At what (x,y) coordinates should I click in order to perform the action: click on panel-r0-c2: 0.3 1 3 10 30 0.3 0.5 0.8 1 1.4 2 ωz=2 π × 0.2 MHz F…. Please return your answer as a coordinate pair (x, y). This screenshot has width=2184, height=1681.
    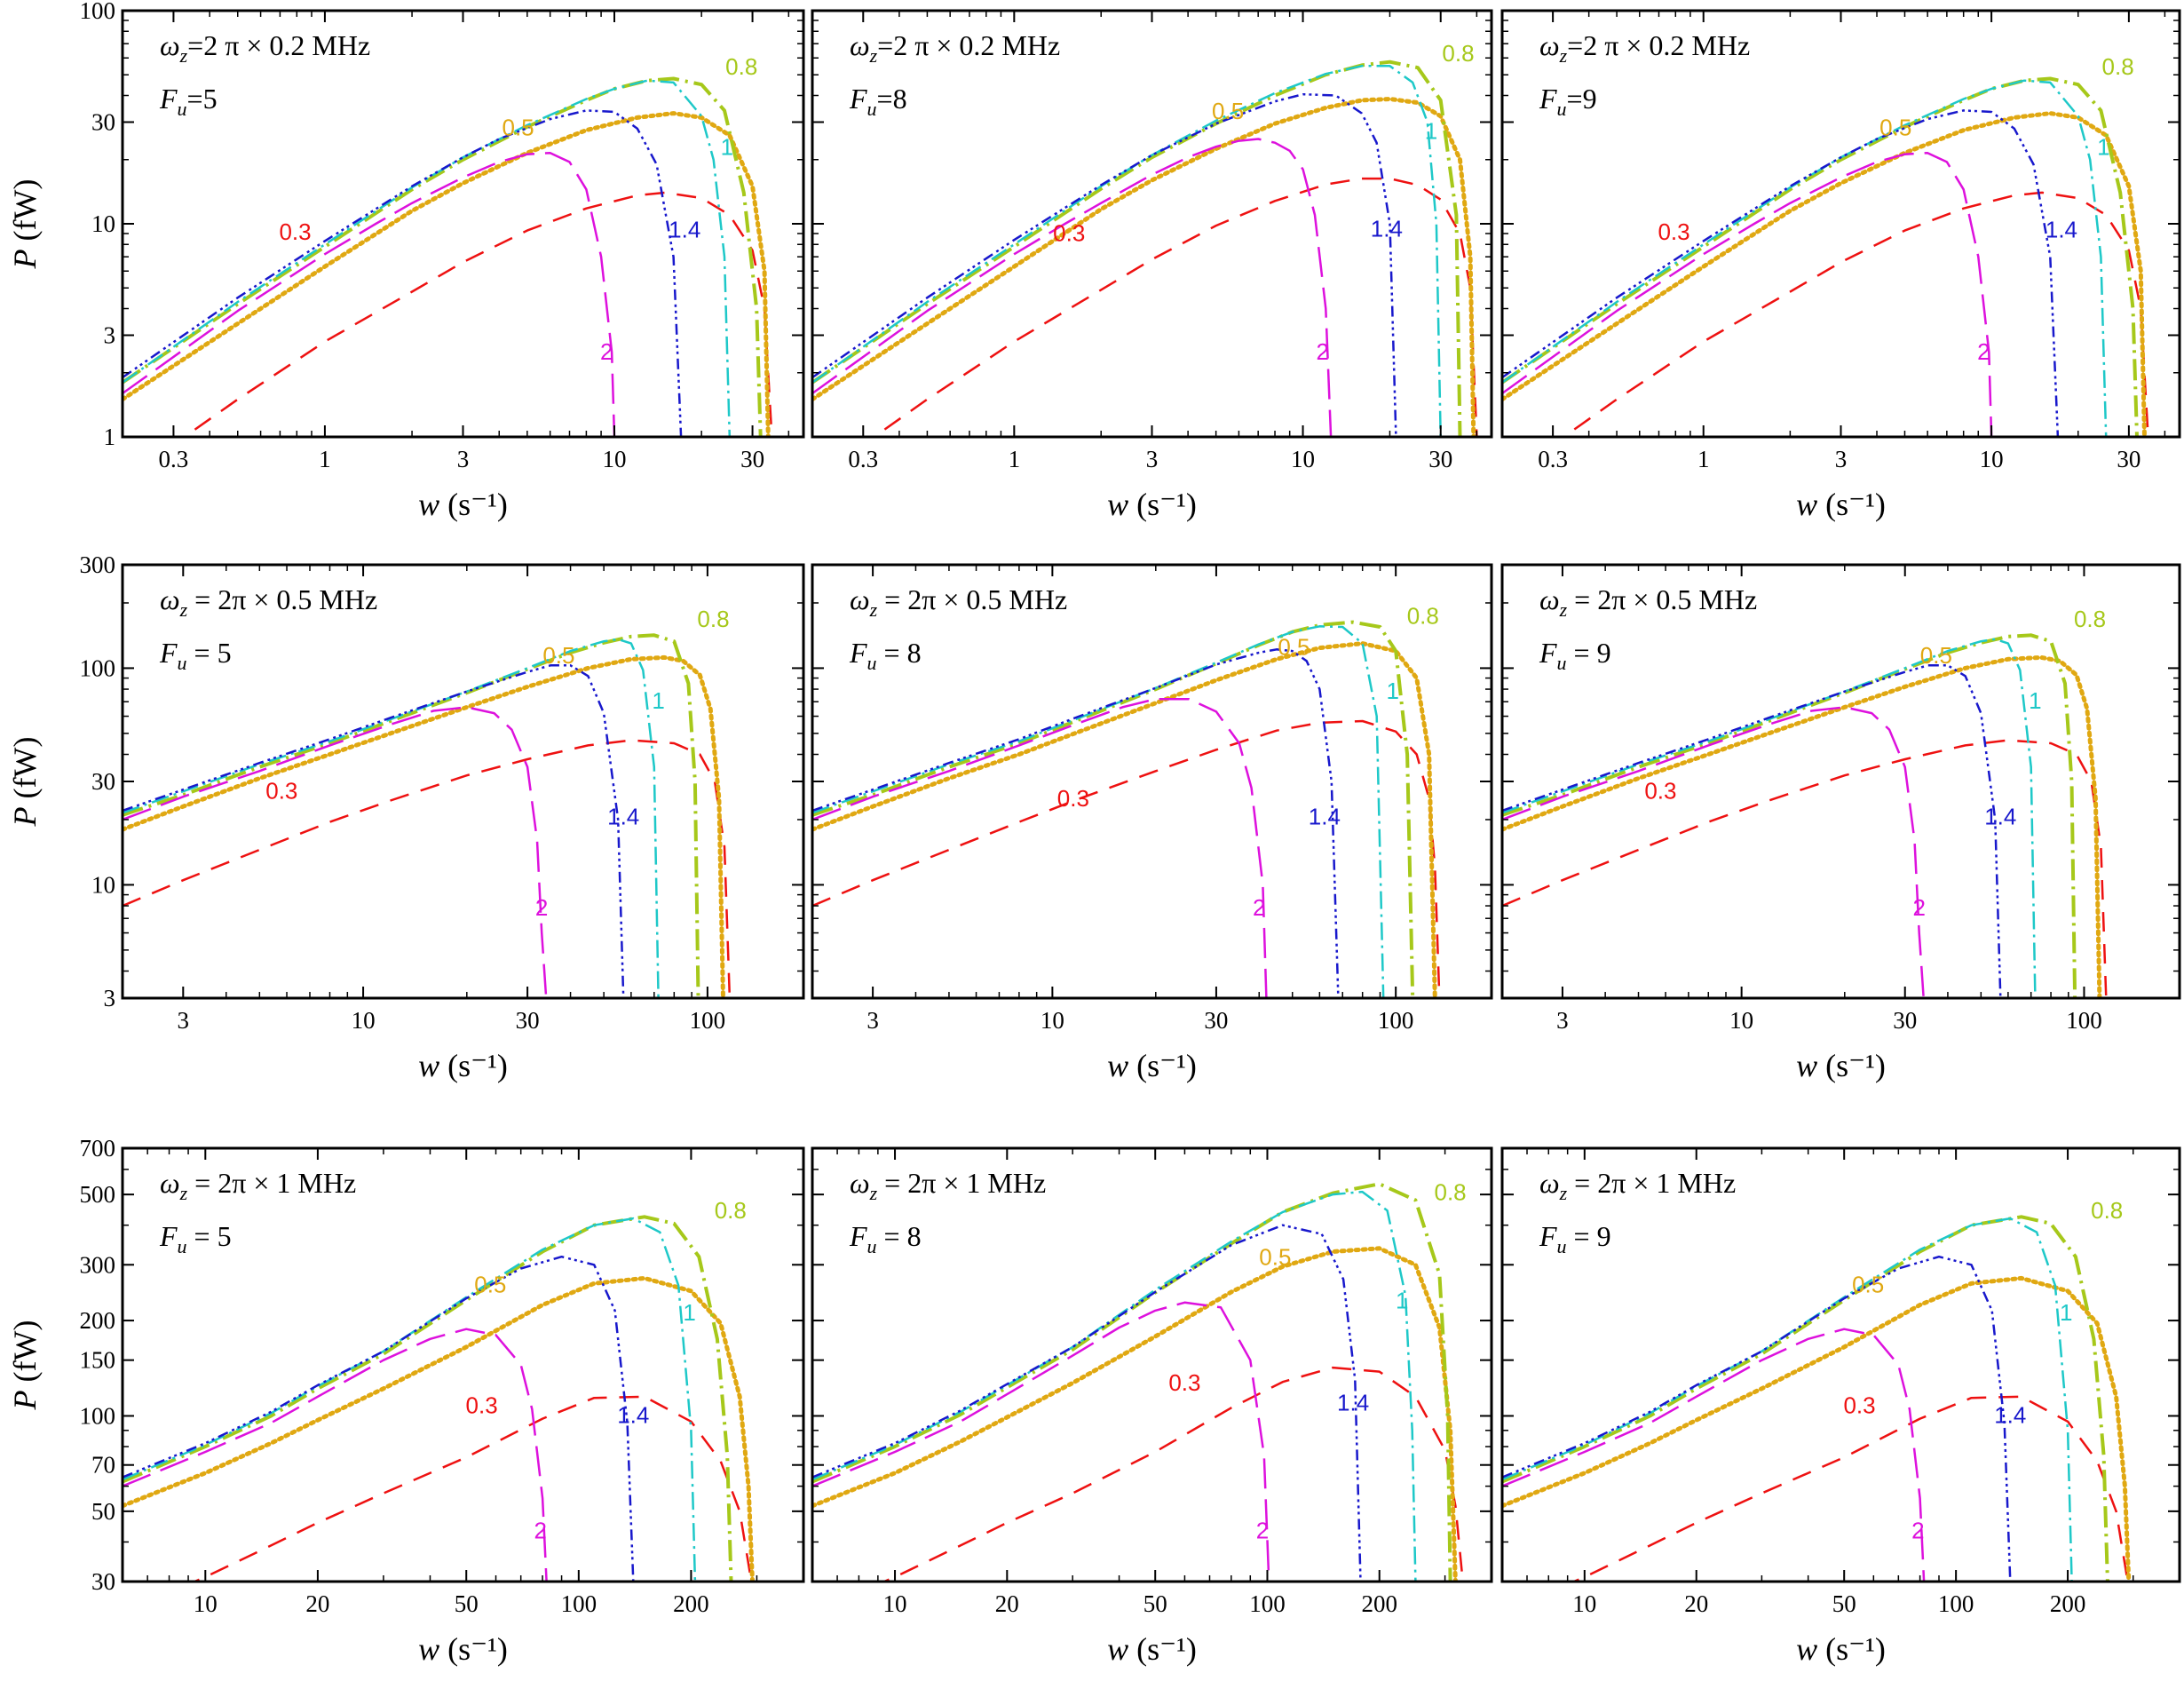
    Looking at the image, I should click on (1840, 265).